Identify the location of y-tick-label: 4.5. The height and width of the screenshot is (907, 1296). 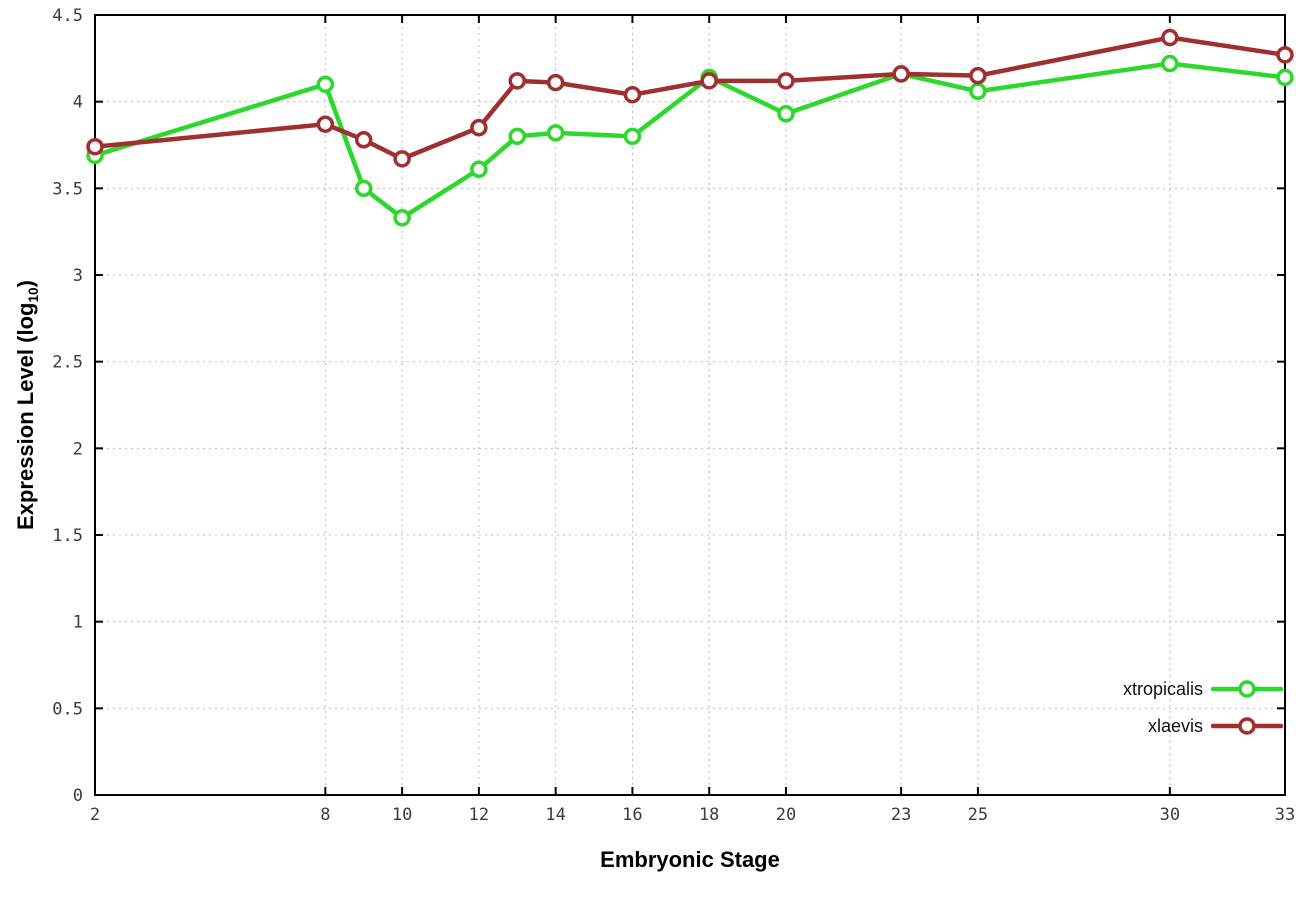
(67, 16).